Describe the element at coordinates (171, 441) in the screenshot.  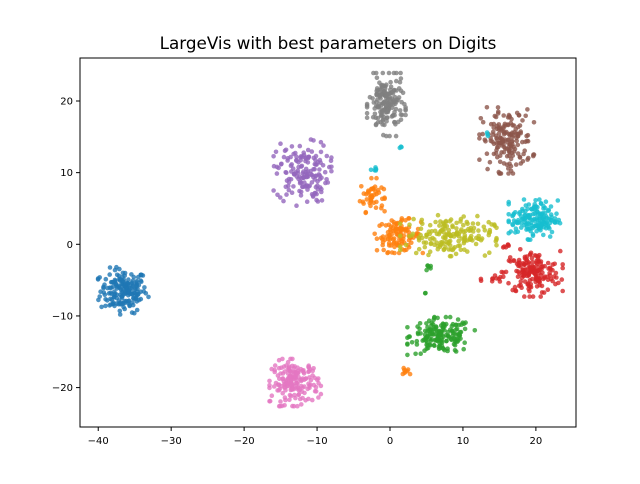
I see `x-tick-label: −30` at that location.